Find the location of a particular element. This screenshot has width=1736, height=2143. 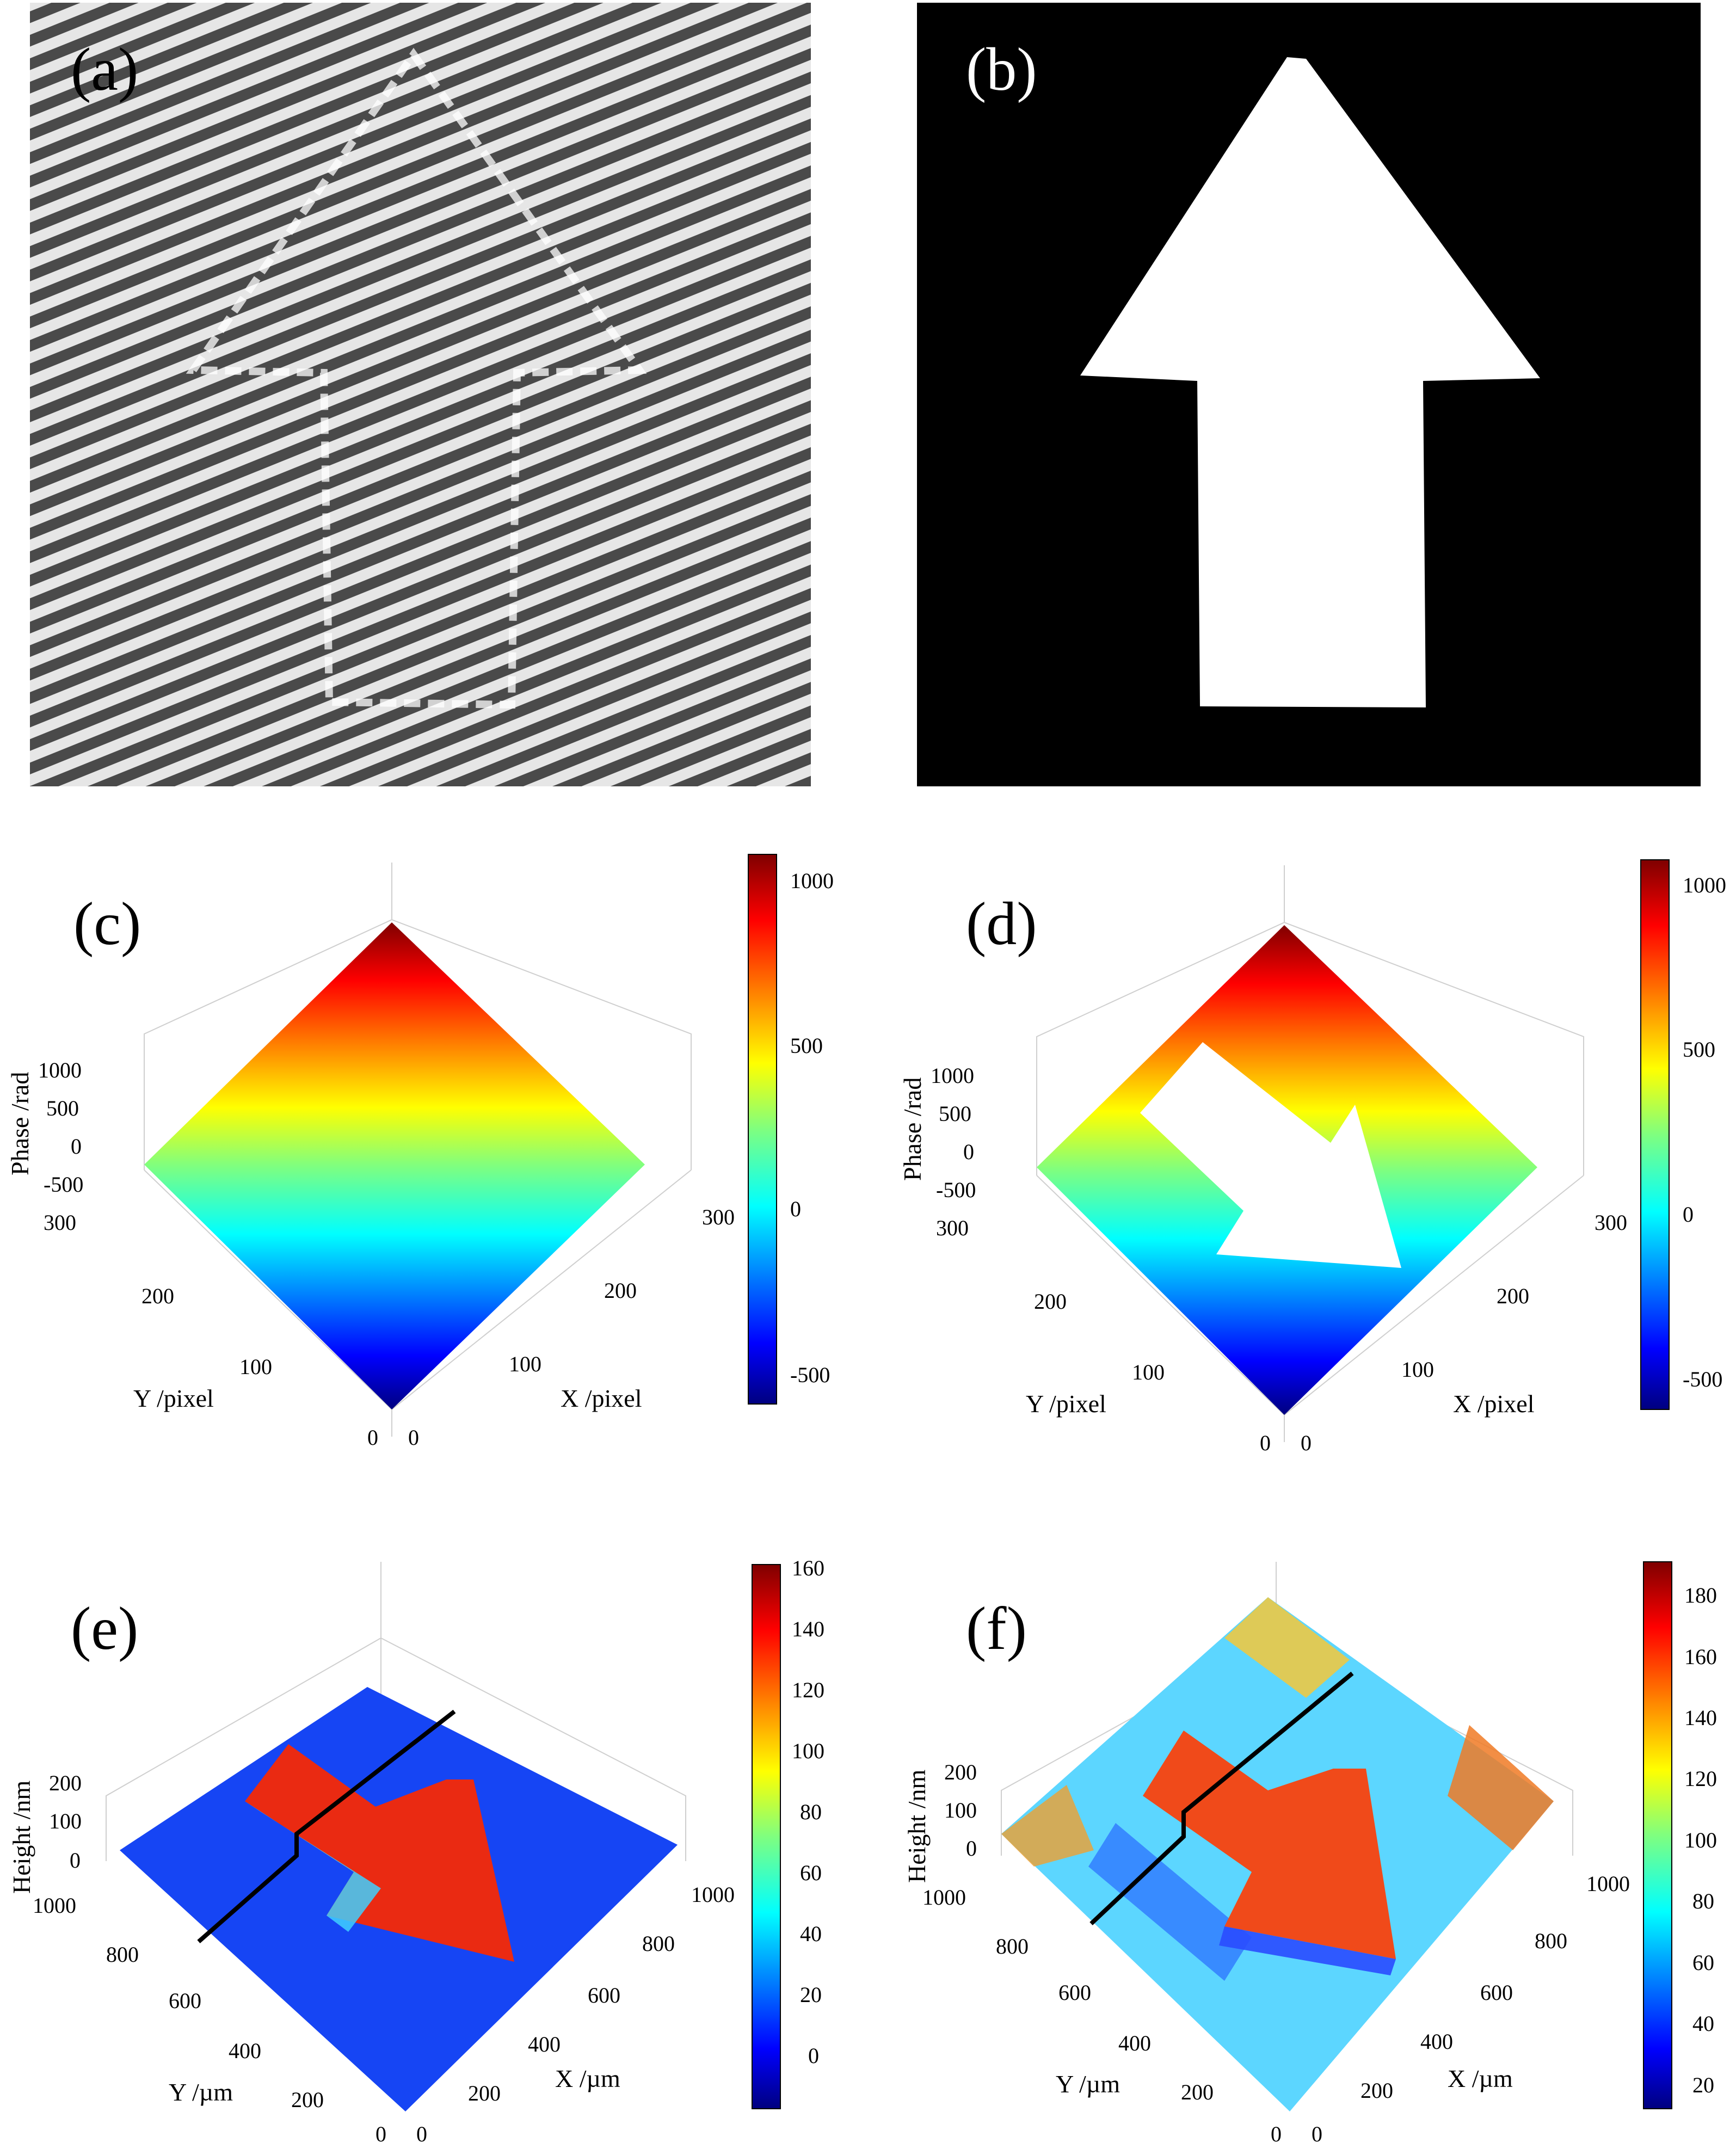

cb-tick-f-2: 140 is located at coordinates (1700, 1717).